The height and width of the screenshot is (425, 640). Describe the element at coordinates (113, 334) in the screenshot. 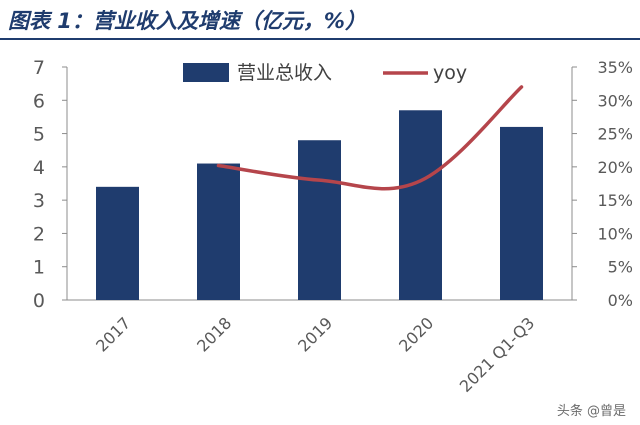

I see `x-tick-label: 2017` at that location.